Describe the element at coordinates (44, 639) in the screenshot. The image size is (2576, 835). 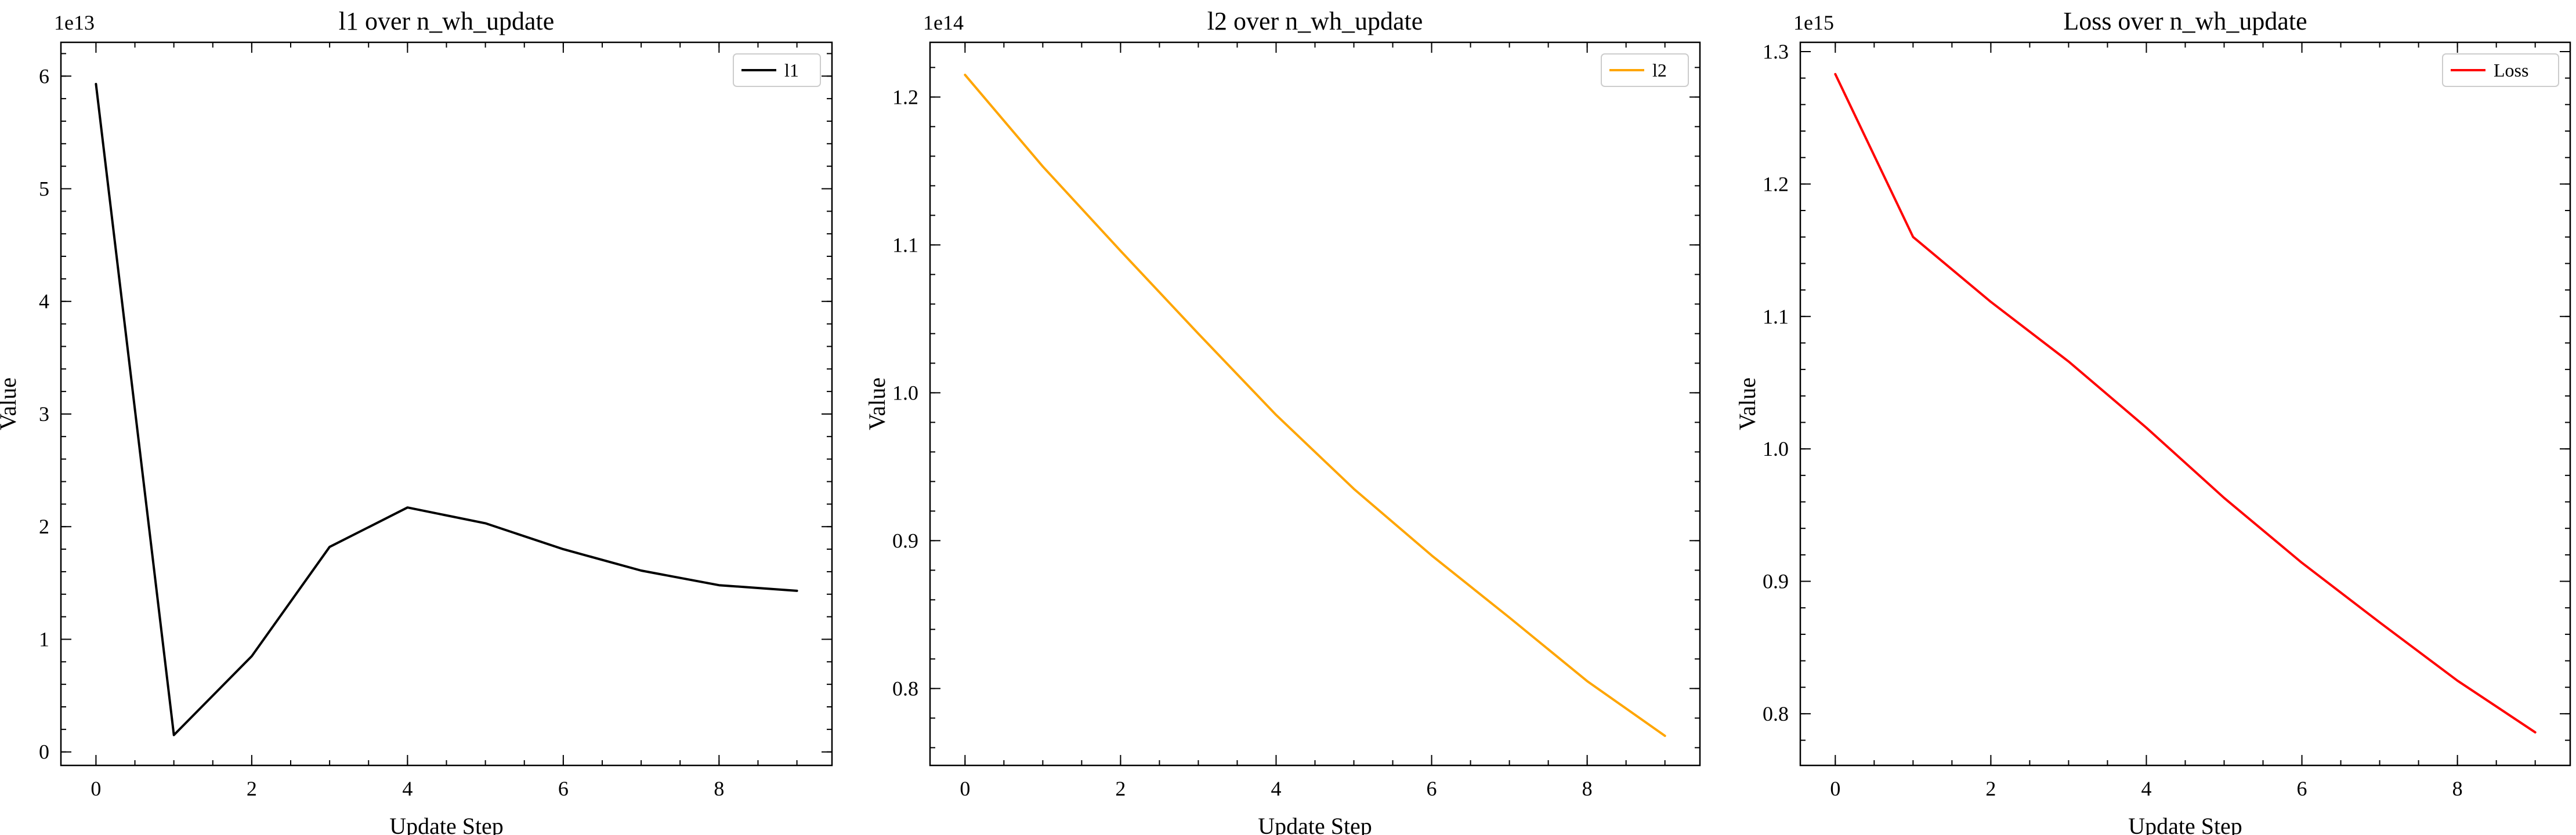
I see `y-tick-label: 1` at that location.